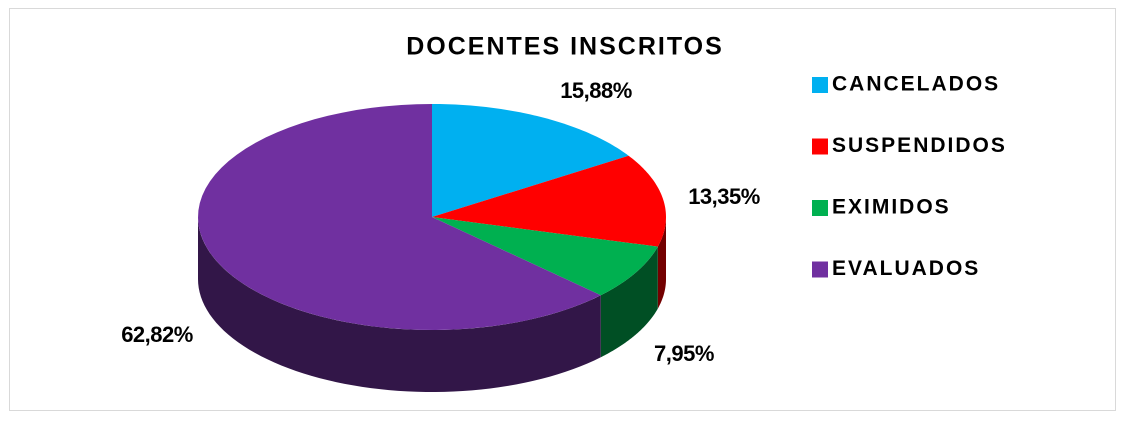 The height and width of the screenshot is (421, 1125). I want to click on data-label: 7,95%, so click(684, 353).